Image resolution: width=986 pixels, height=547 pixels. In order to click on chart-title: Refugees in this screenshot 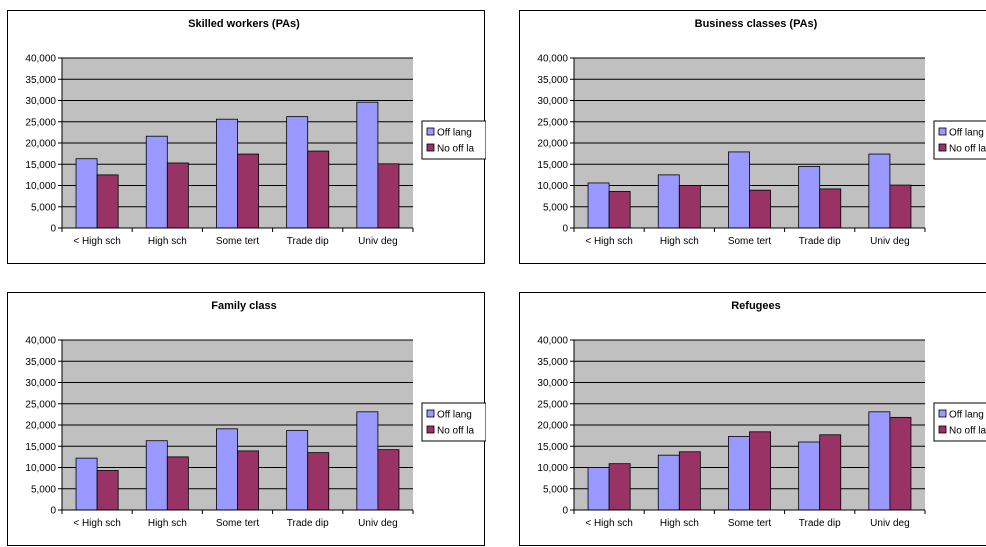, I will do `click(756, 306)`.